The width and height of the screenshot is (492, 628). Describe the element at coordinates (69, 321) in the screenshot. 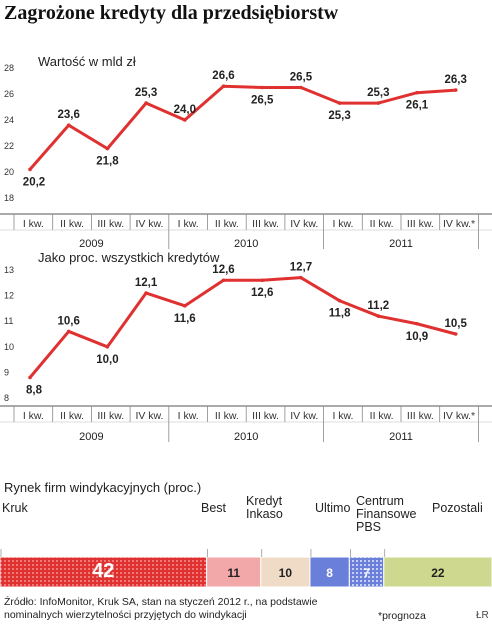

I see `data-label: 10,6` at that location.